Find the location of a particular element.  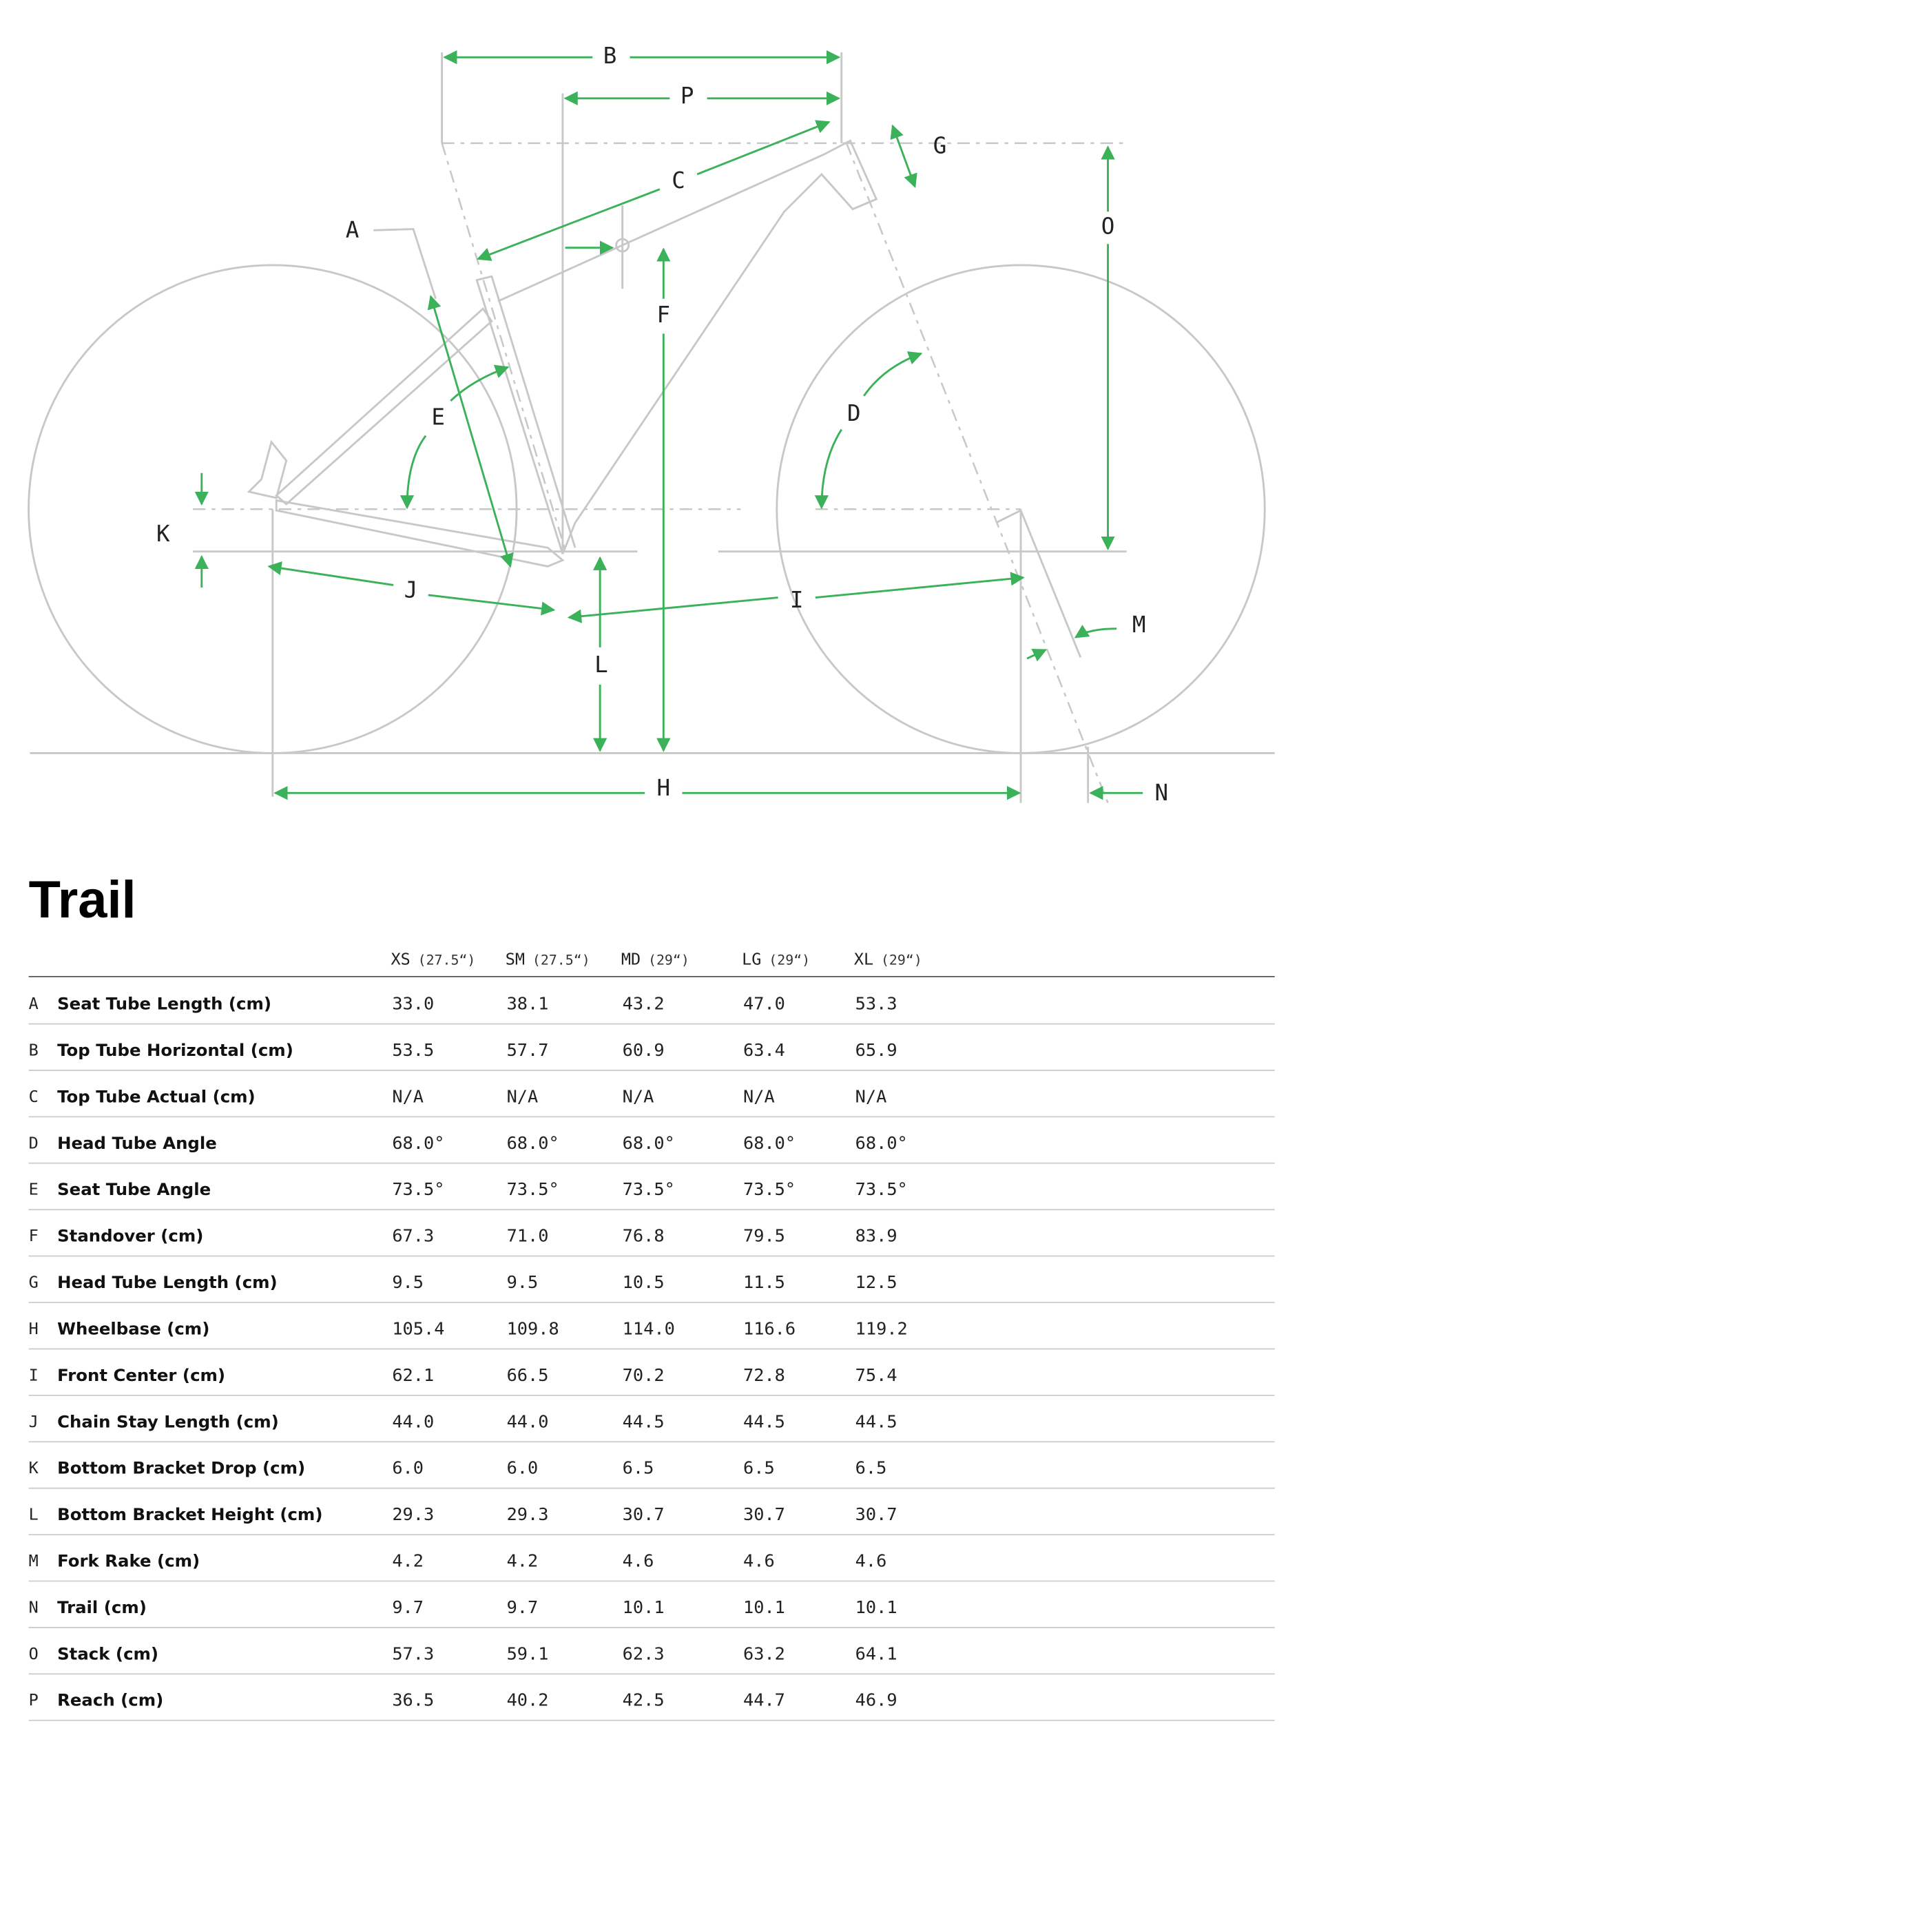

size: XL is located at coordinates (864, 960).